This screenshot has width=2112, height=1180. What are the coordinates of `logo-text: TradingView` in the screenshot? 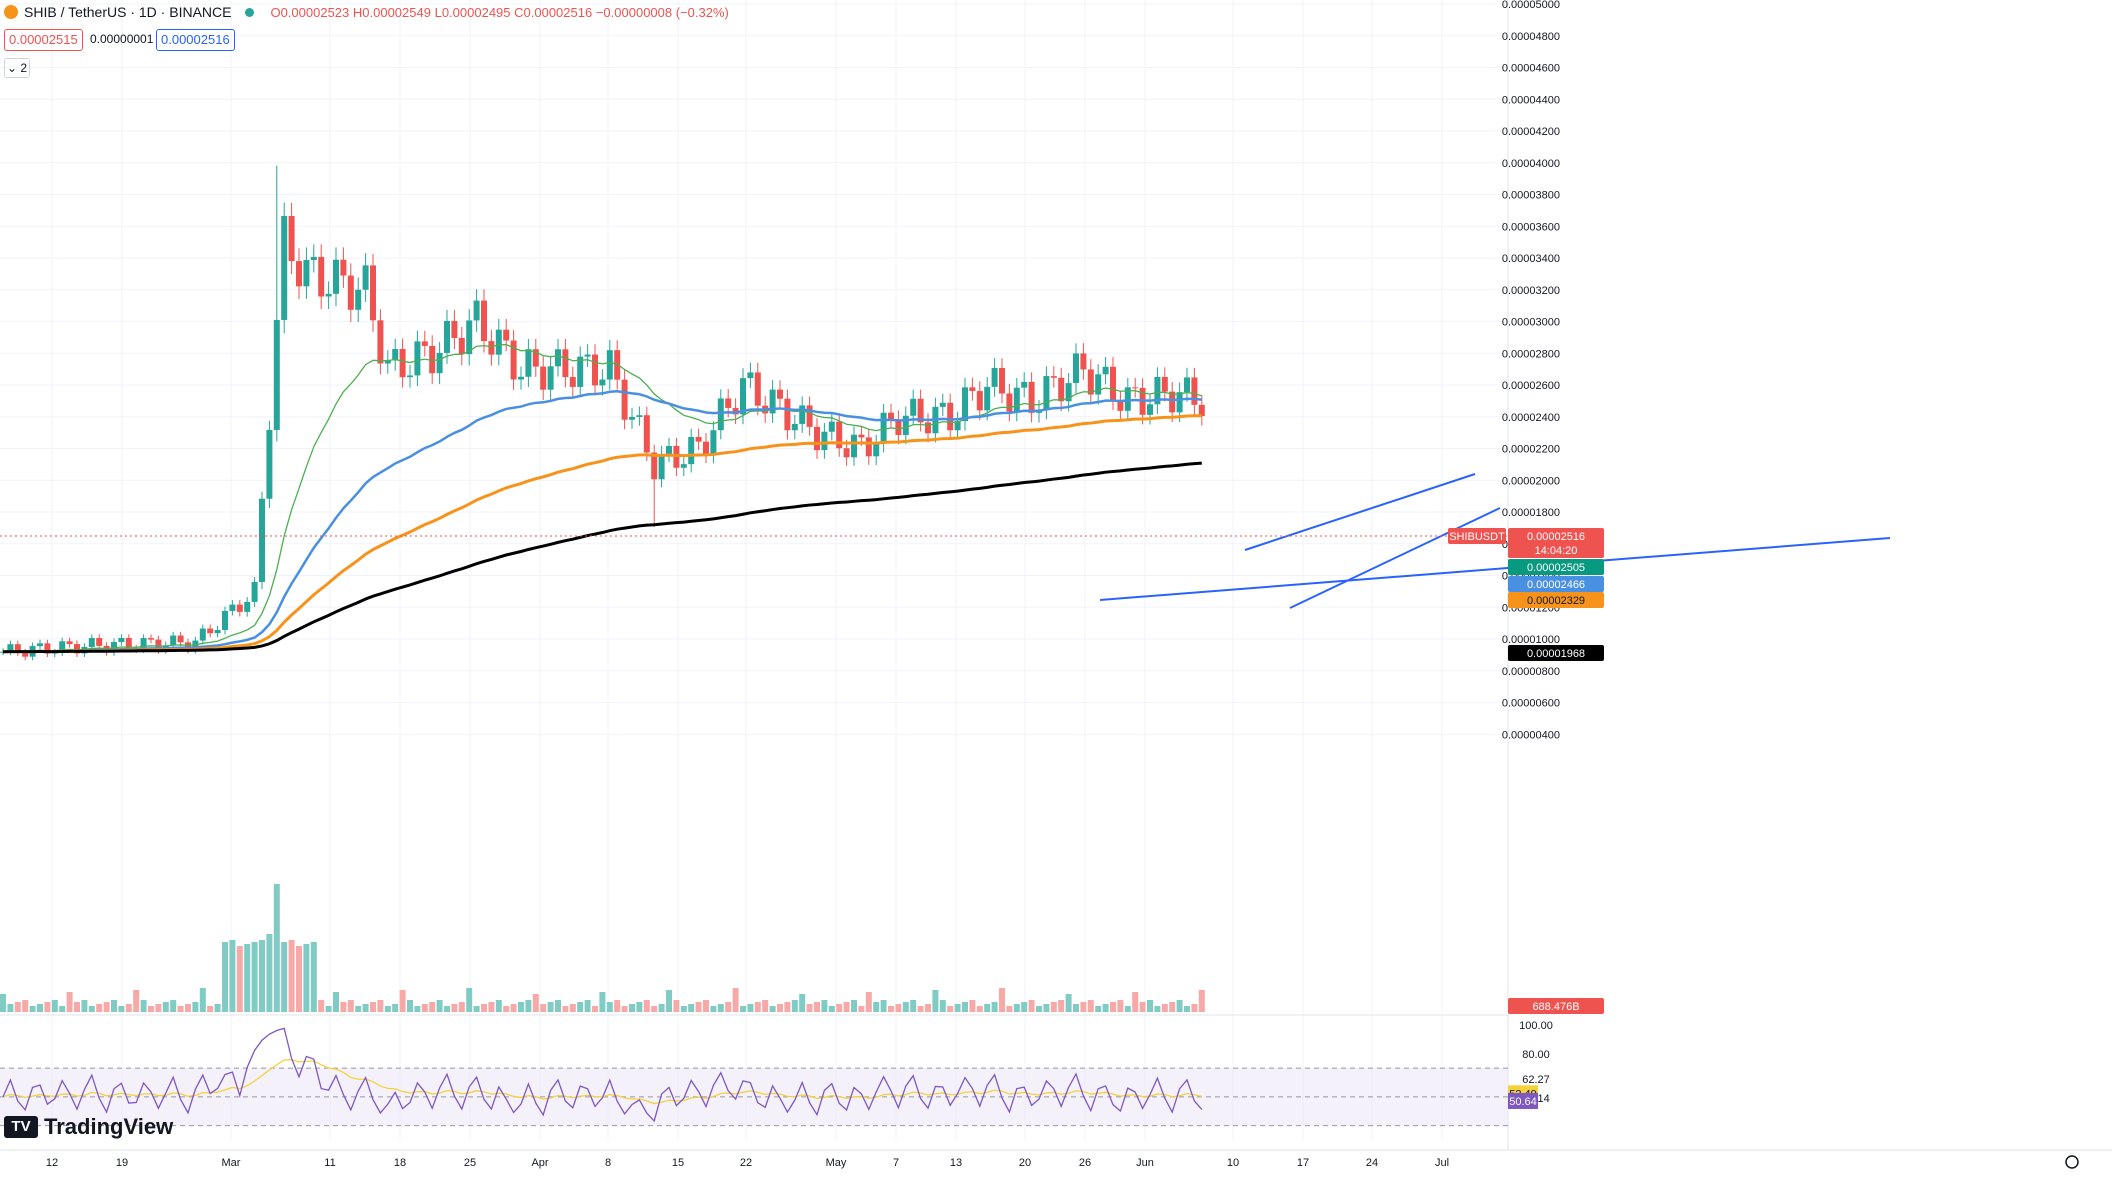 It's located at (109, 1126).